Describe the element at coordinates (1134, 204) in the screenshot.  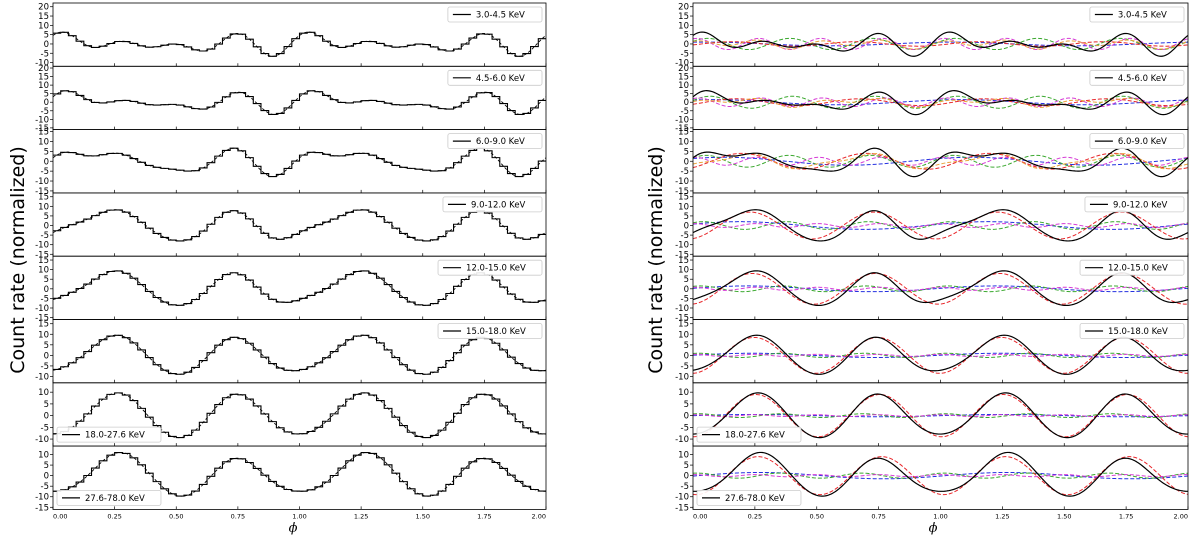
I see `legend: 9.0-12.0 KeV` at that location.